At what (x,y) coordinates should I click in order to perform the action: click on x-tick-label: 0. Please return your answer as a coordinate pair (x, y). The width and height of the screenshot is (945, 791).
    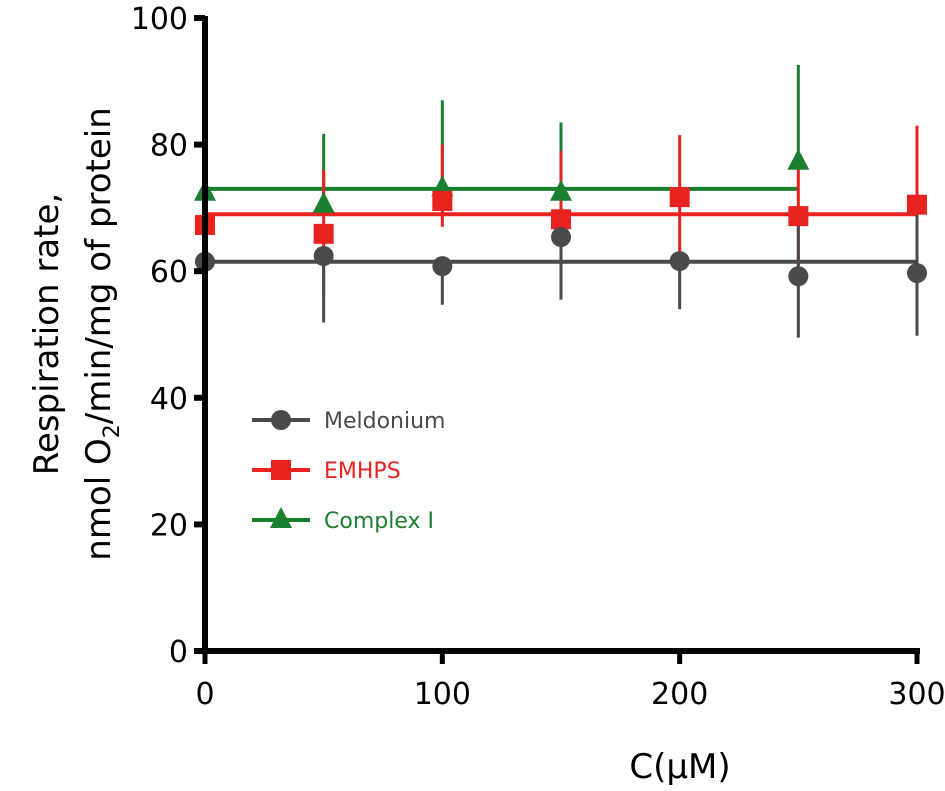
    Looking at the image, I should click on (204, 694).